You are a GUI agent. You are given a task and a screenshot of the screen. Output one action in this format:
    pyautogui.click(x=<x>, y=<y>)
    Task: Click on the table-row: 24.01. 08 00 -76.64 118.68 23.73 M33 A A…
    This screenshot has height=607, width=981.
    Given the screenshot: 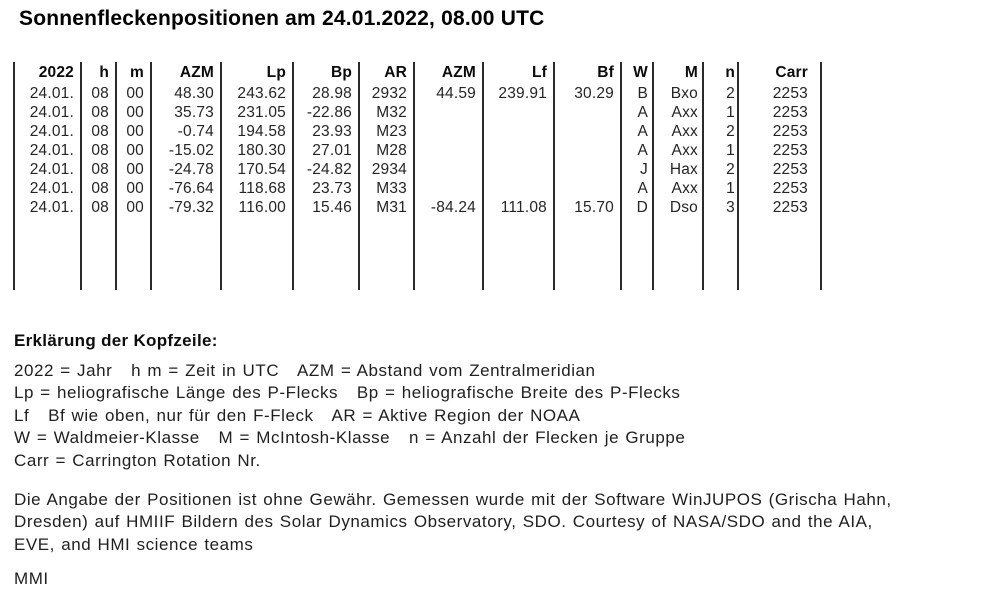 What is the action you would take?
    pyautogui.click(x=417, y=188)
    